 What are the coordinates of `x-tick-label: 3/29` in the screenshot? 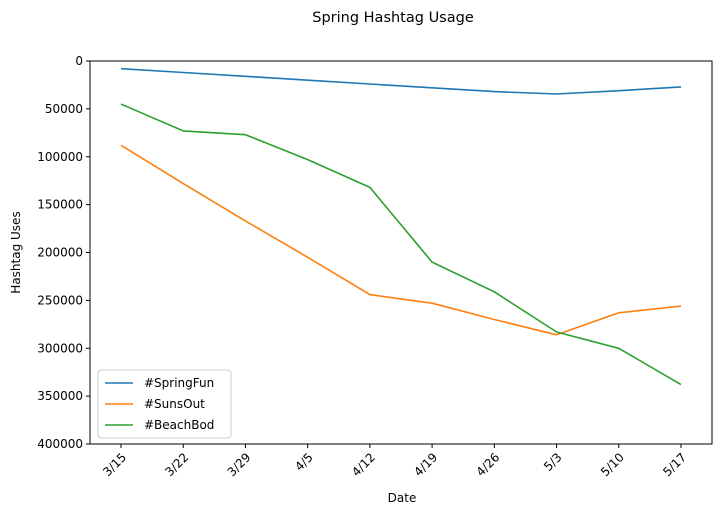 It's located at (239, 464).